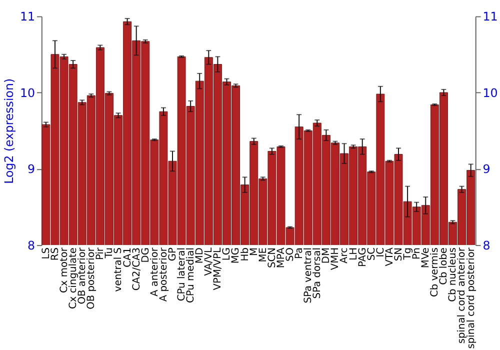 The height and width of the screenshot is (350, 500). Describe the element at coordinates (128, 258) in the screenshot. I see `x-tick-label: CA1` at that location.